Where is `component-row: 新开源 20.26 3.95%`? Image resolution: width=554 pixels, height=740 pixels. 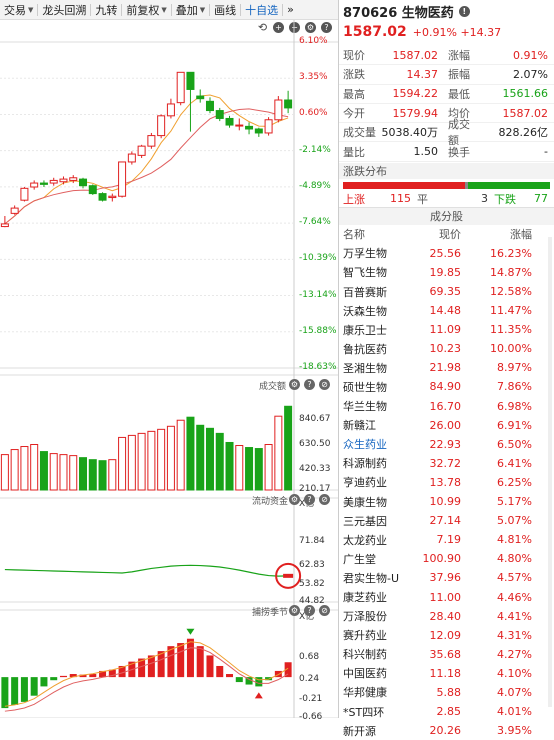
component-row: 新开源 20.26 3.95% is located at coordinates (446, 730).